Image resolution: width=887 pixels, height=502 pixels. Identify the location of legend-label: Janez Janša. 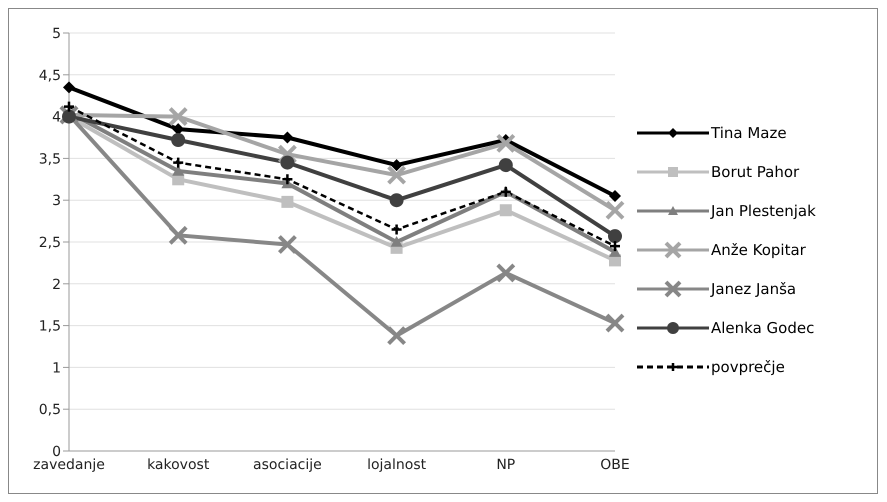
(753, 289).